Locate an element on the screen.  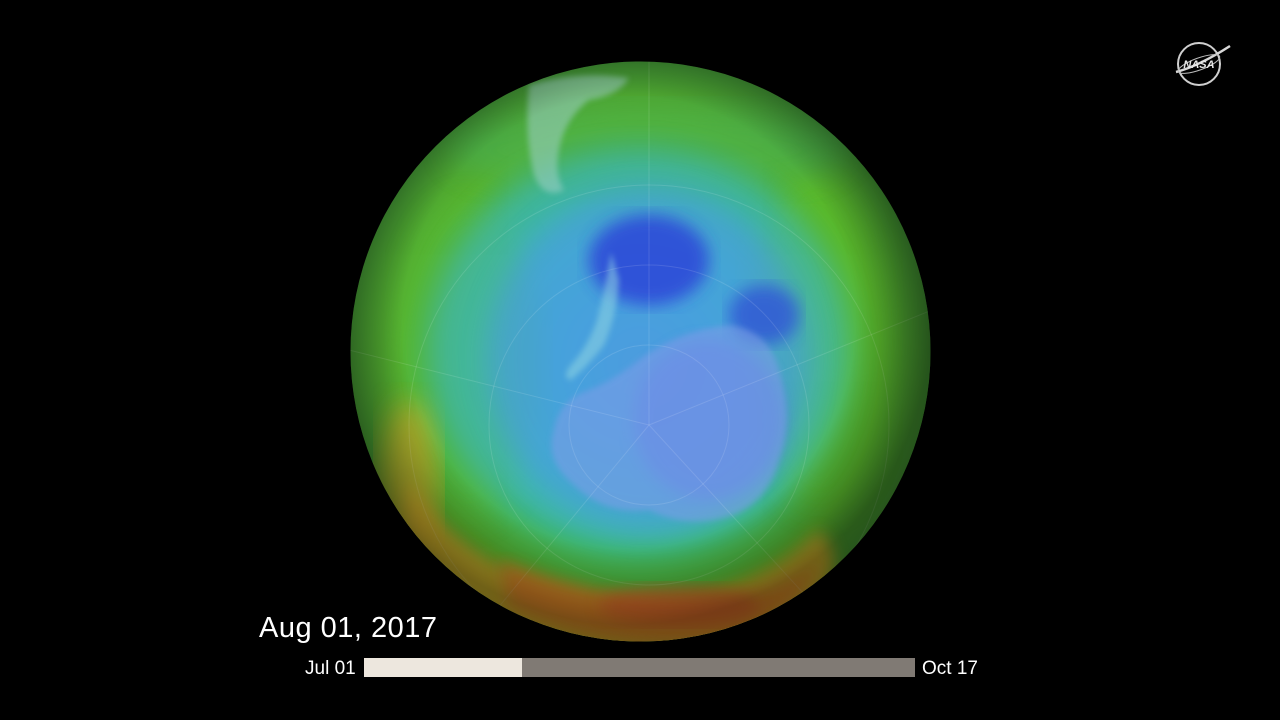
nasa-meatball-icon: NASA is located at coordinates (1203, 64).